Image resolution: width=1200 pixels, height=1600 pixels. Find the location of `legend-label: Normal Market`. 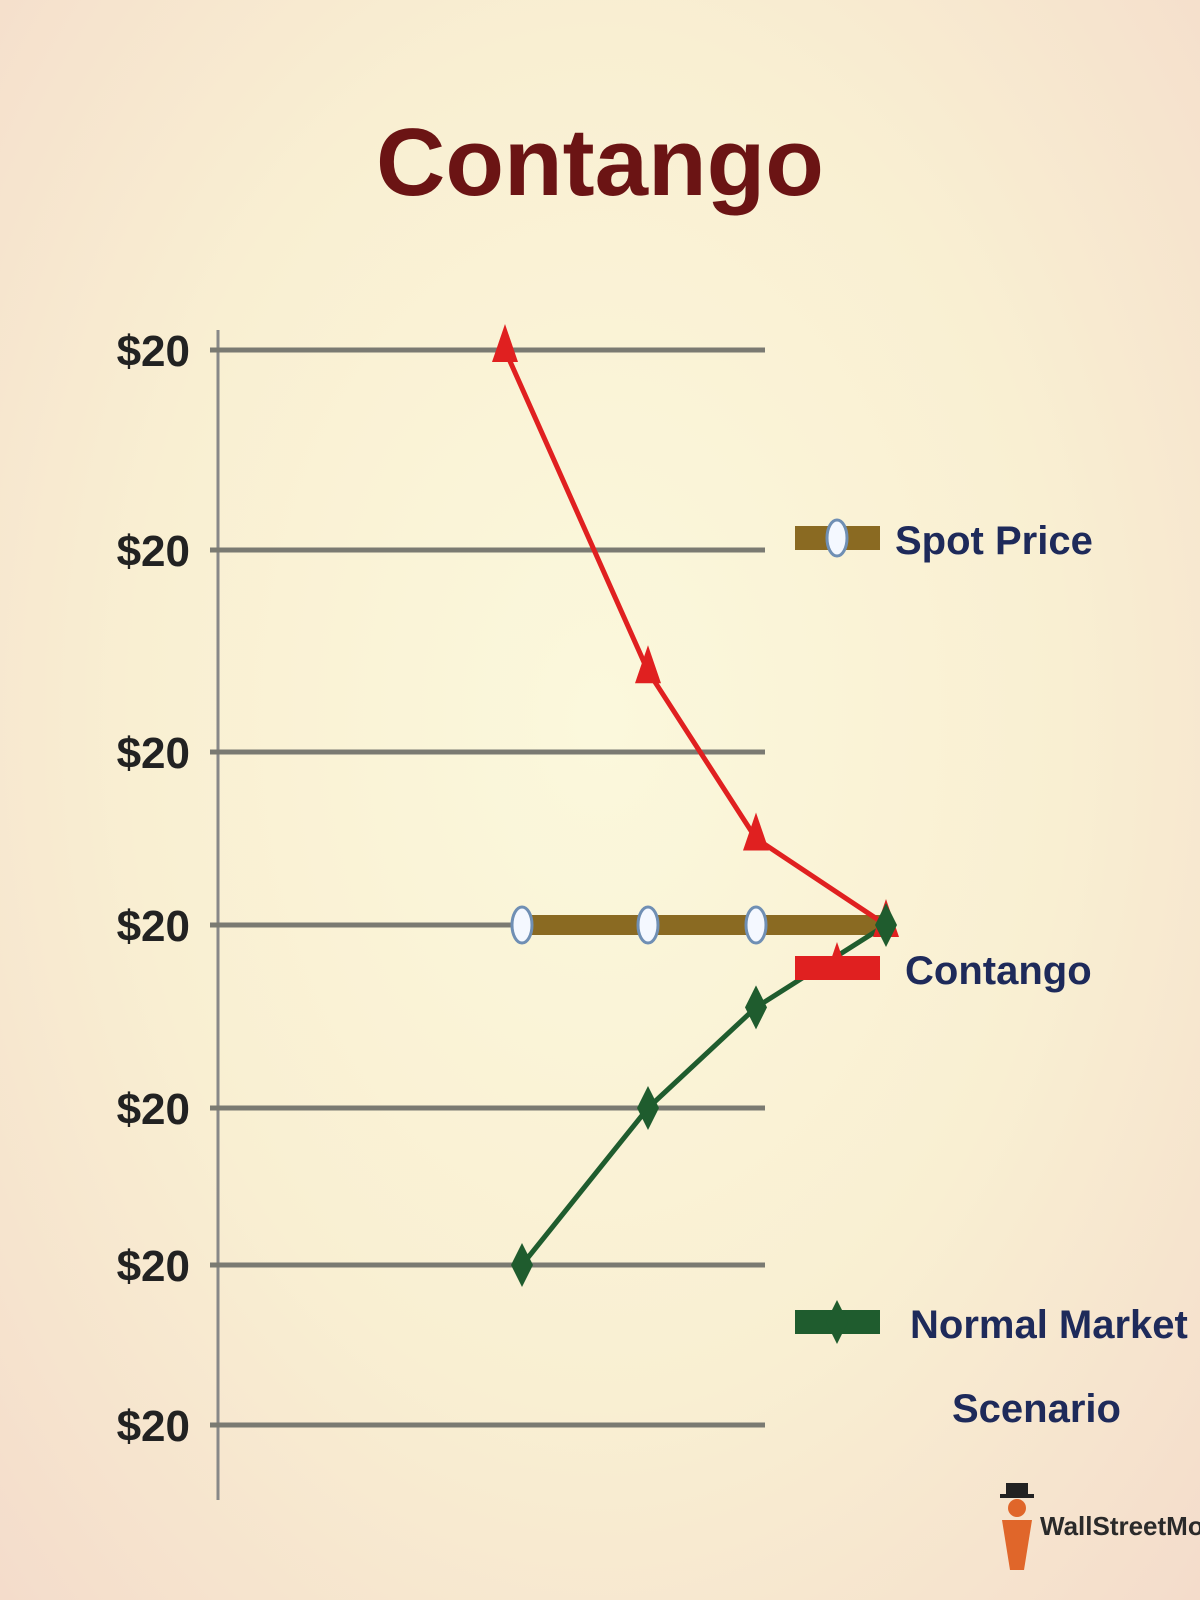

legend-label: Normal Market is located at coordinates (1049, 1325).